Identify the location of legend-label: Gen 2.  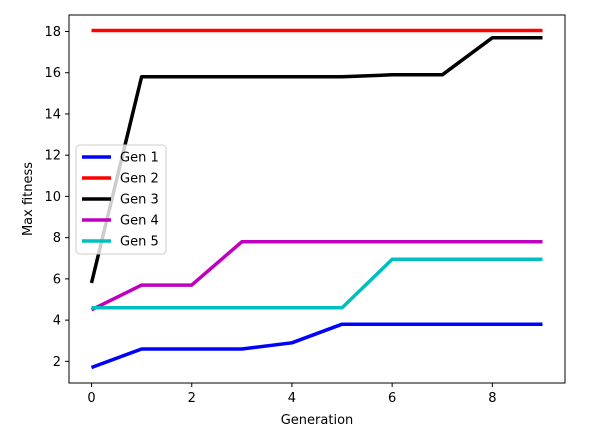
(139, 179).